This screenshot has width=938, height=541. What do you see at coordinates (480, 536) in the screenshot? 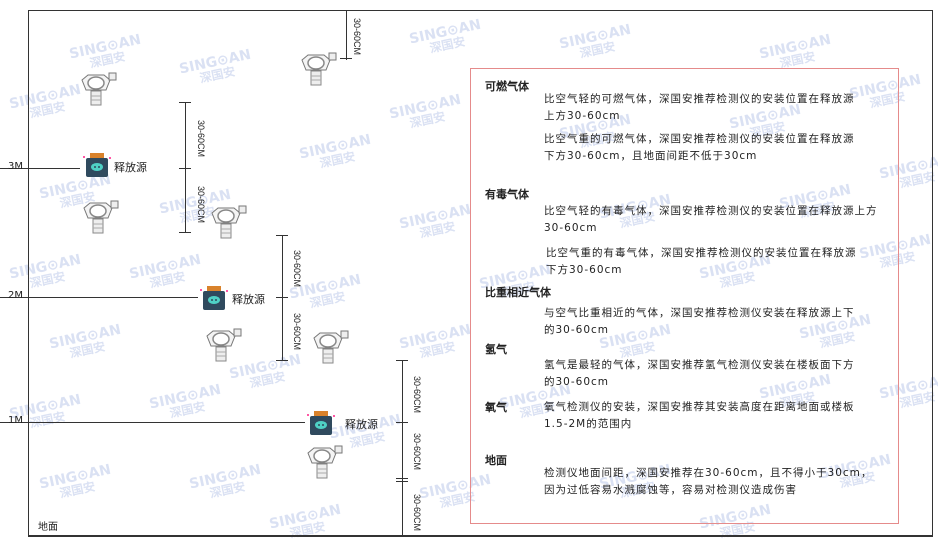
I see `ground-line` at bounding box center [480, 536].